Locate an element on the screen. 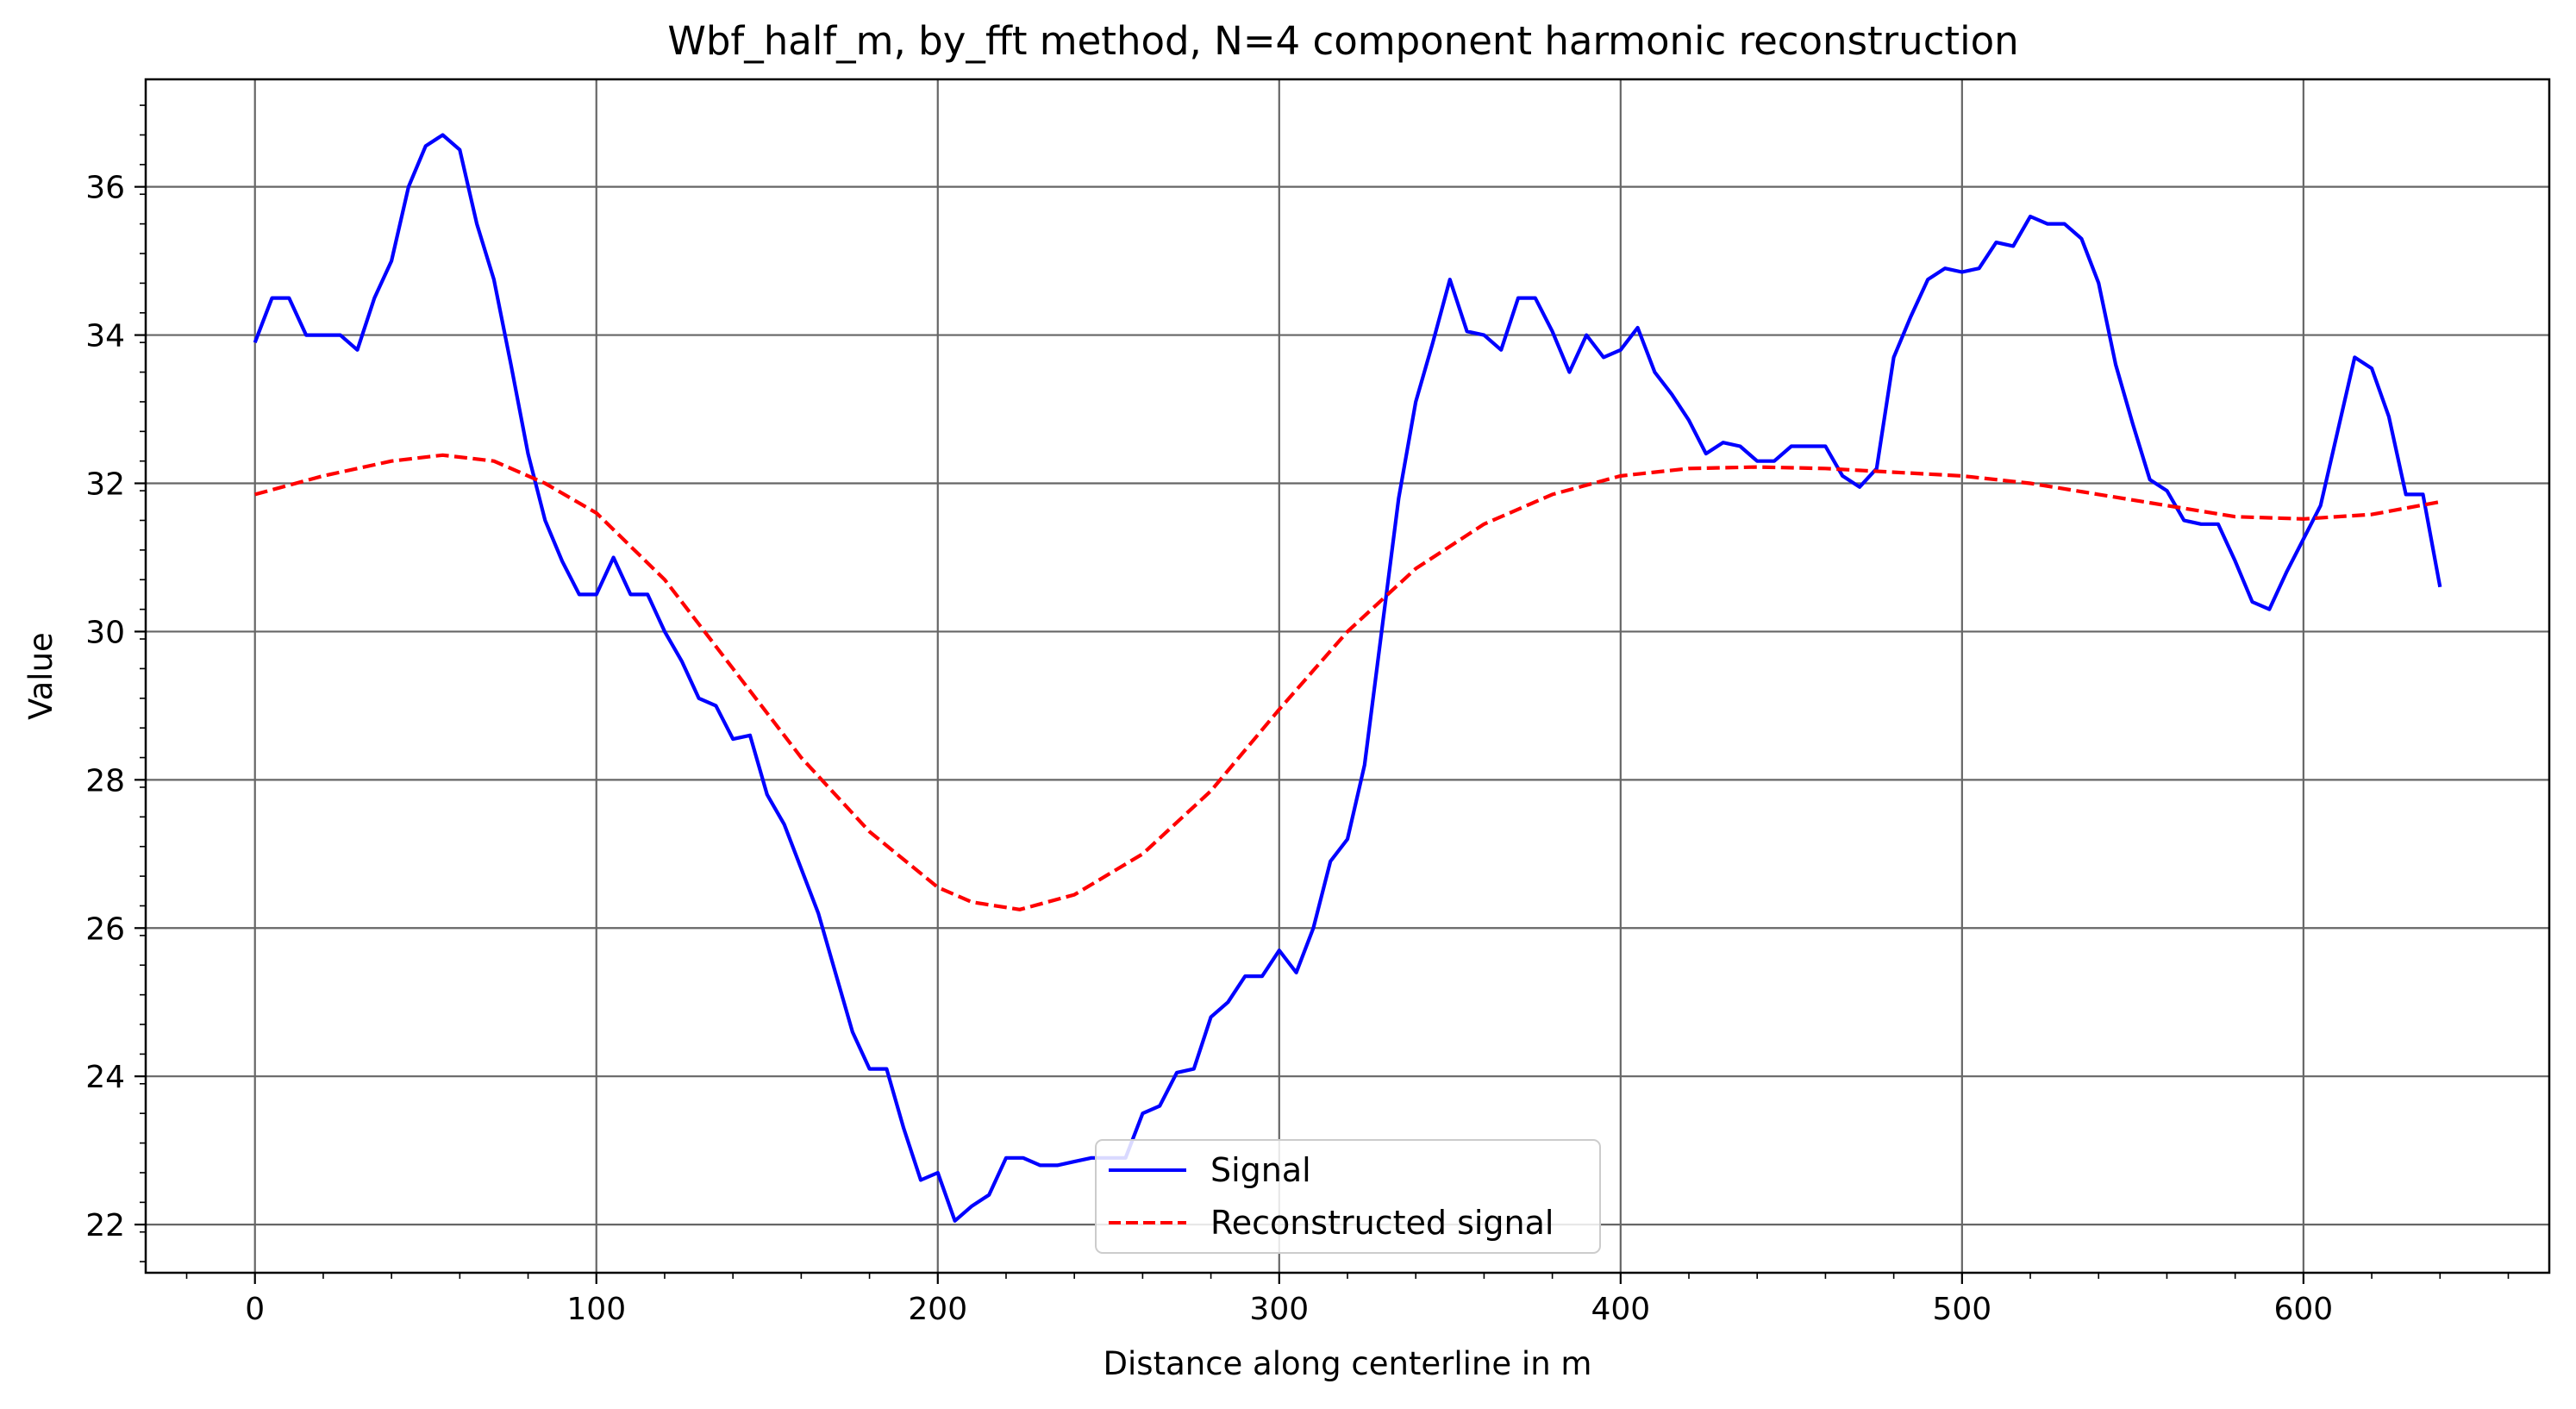  y-tick-label: 36 is located at coordinates (105, 188).